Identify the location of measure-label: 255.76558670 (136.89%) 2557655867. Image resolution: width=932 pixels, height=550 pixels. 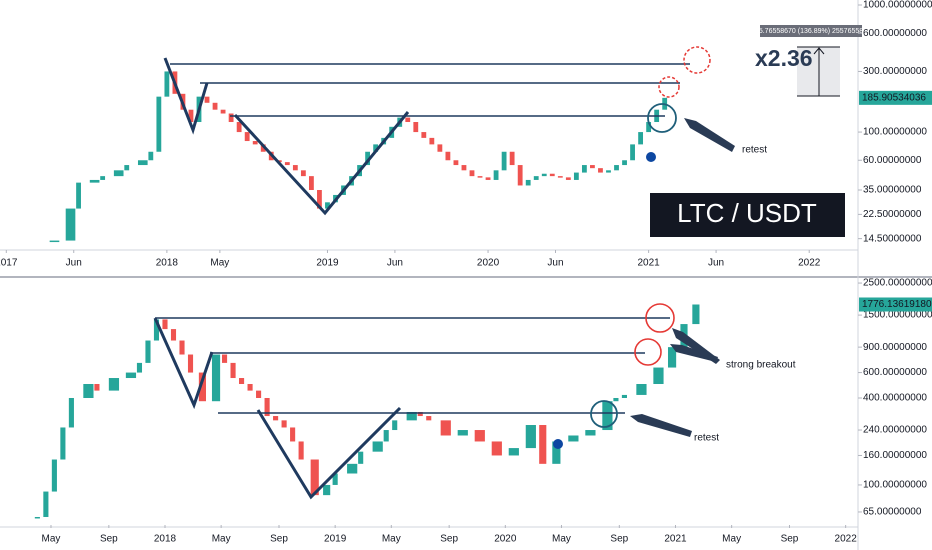
(811, 31).